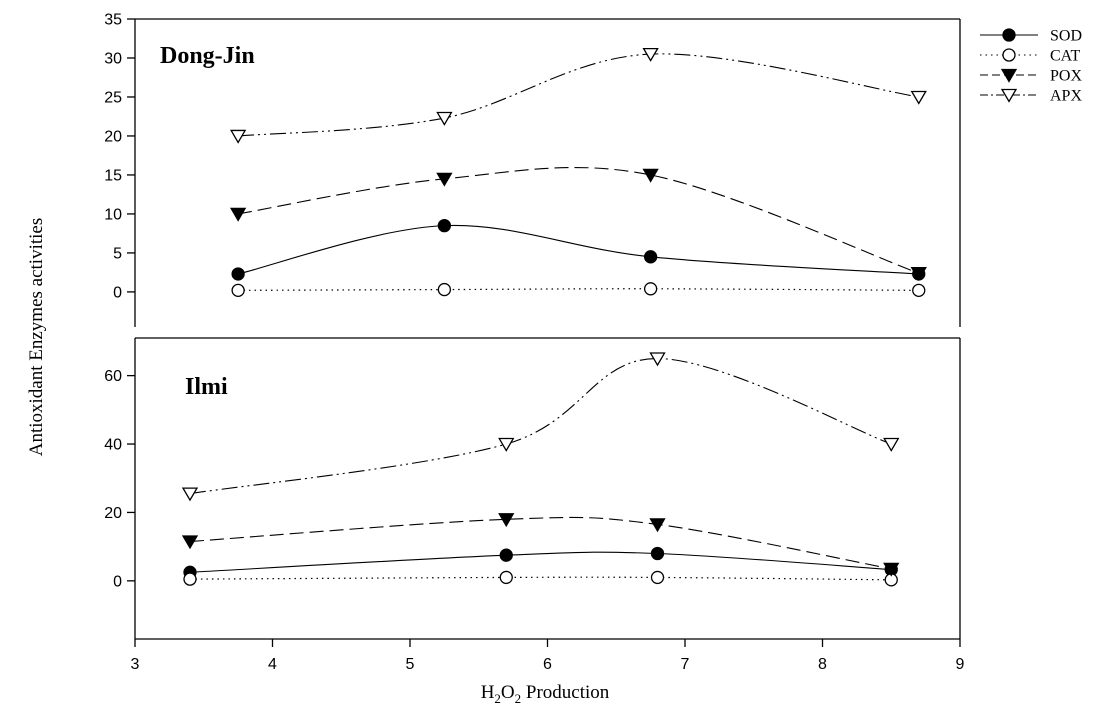  Describe the element at coordinates (685, 664) in the screenshot. I see `x-tick-label-7: 7` at that location.